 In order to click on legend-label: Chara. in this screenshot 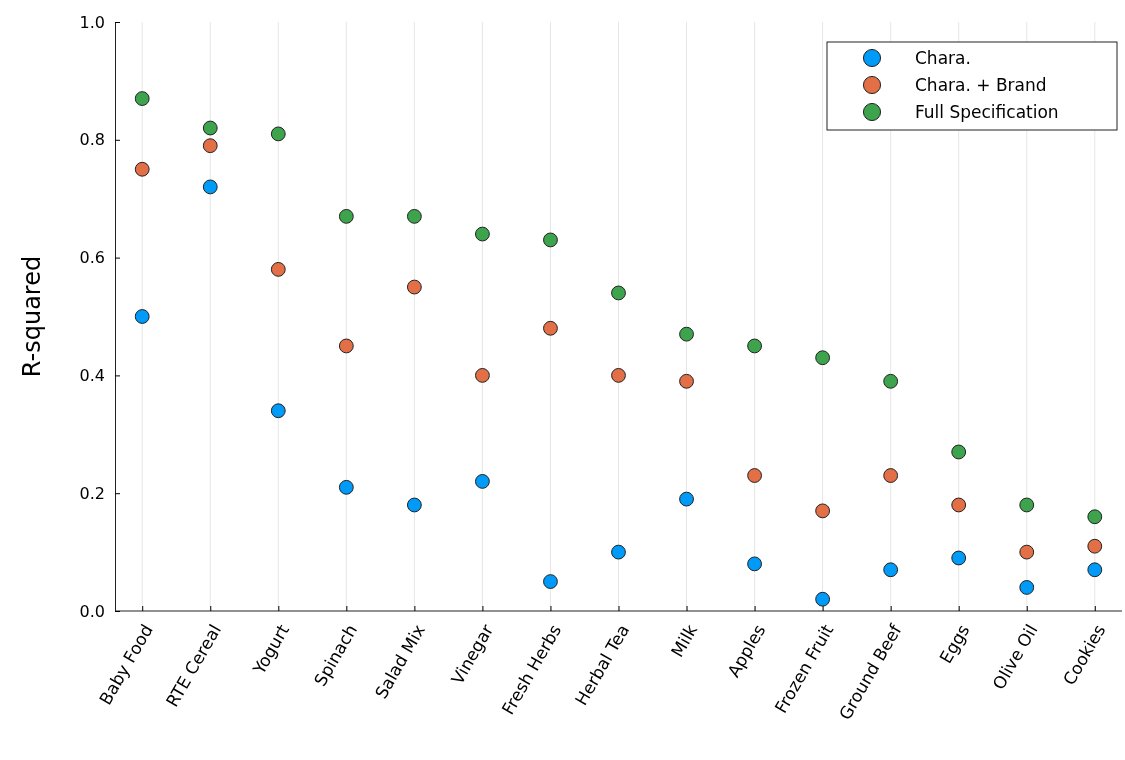, I will do `click(943, 58)`.